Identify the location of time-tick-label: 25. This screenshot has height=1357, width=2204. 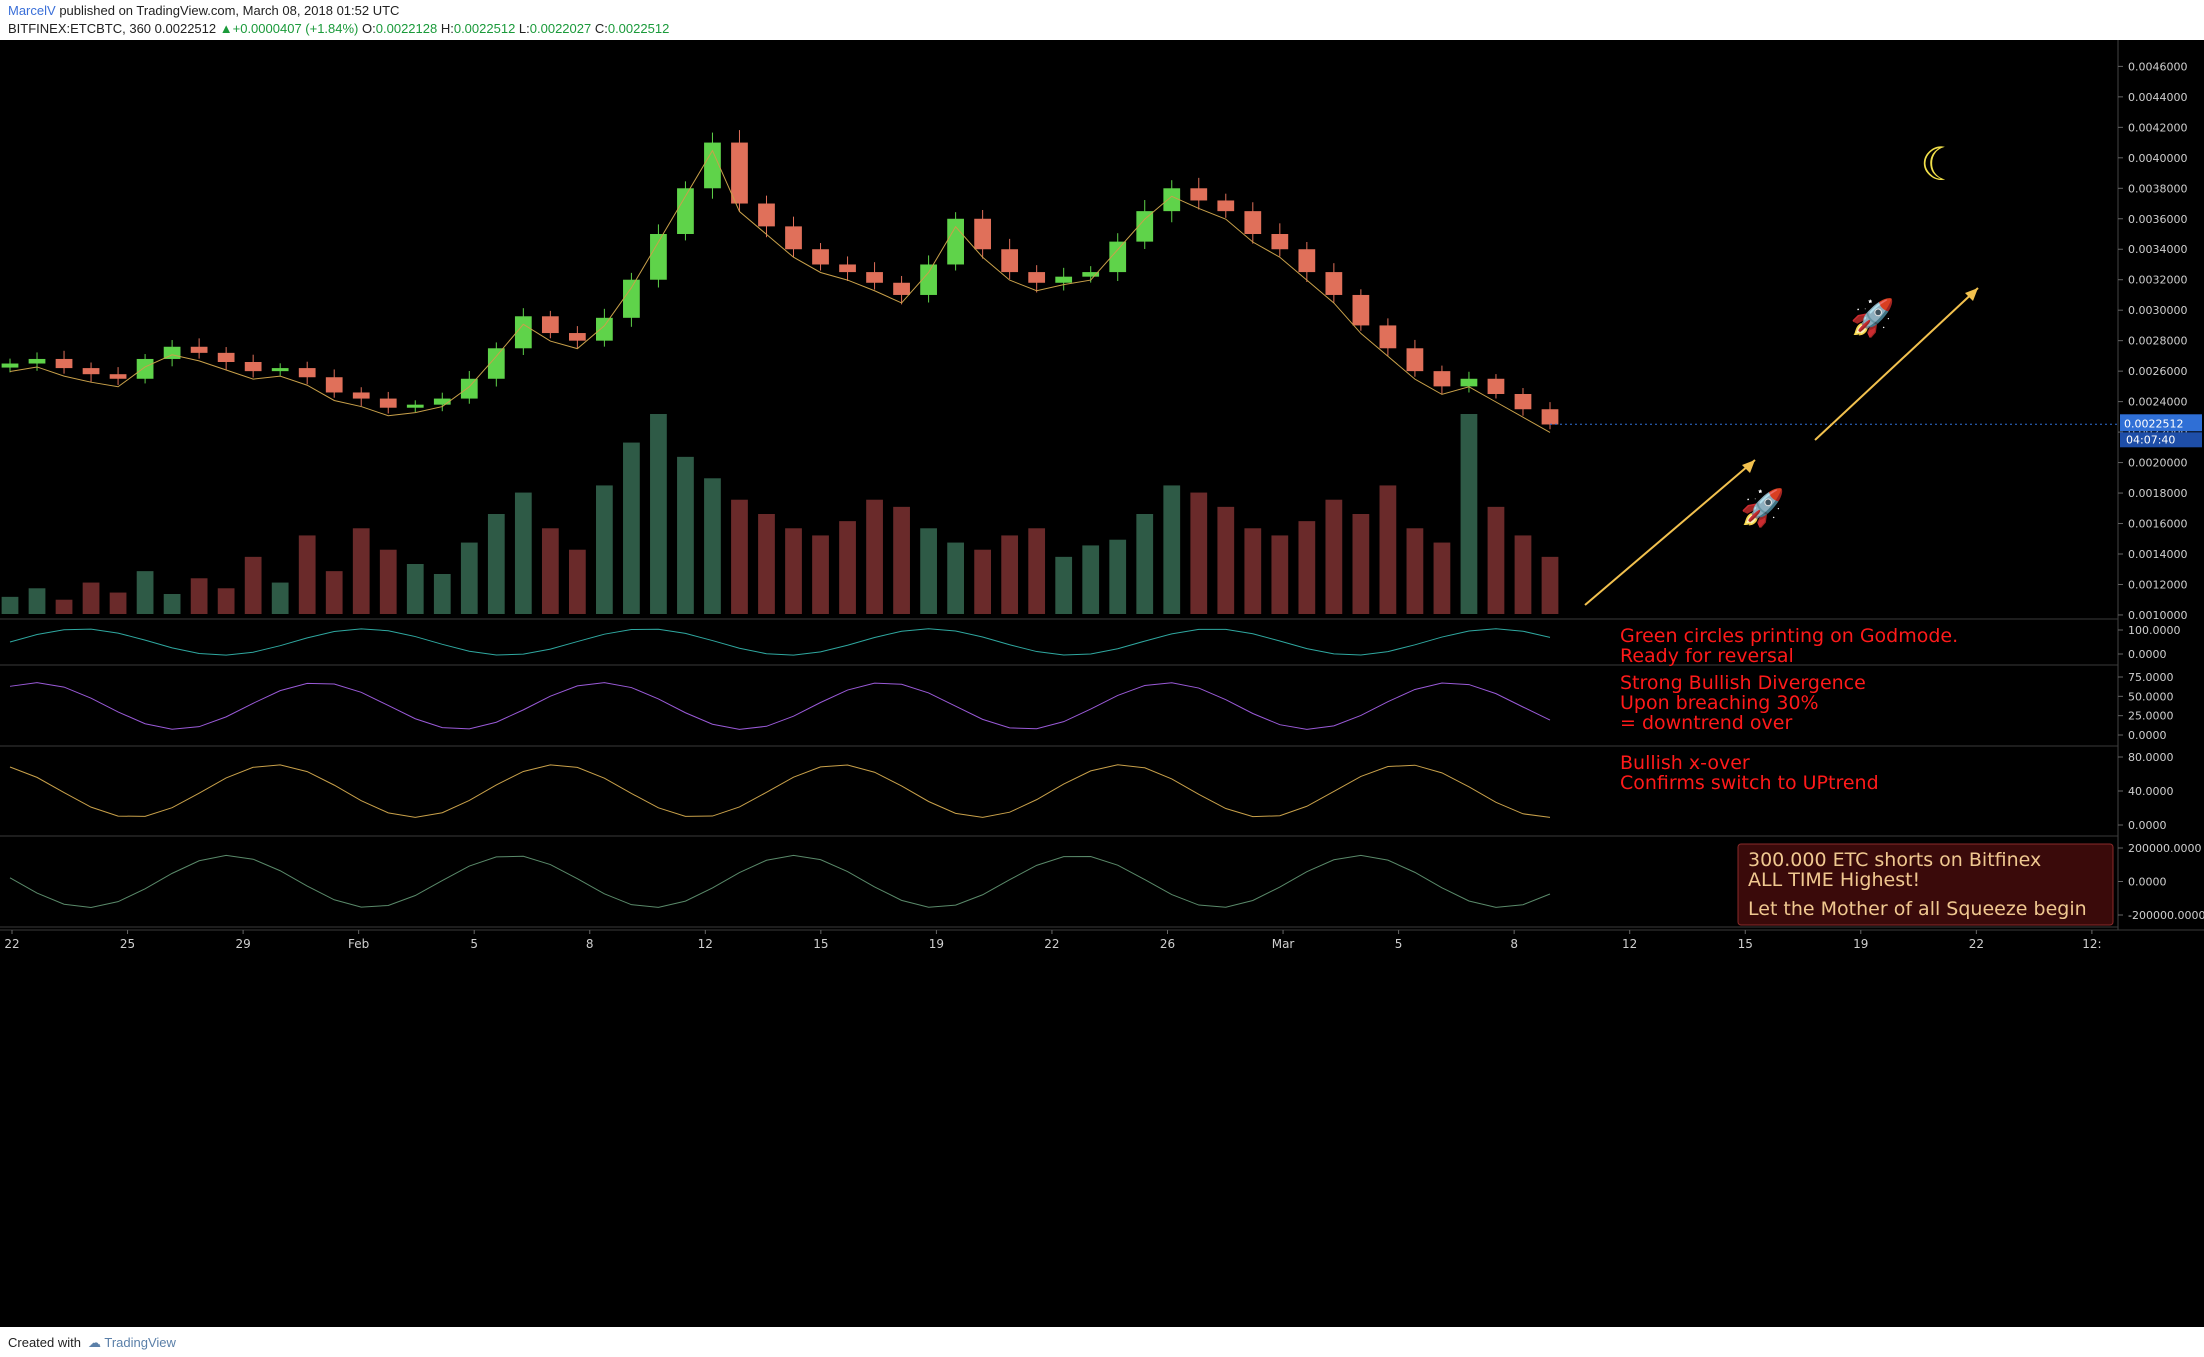
(127, 944).